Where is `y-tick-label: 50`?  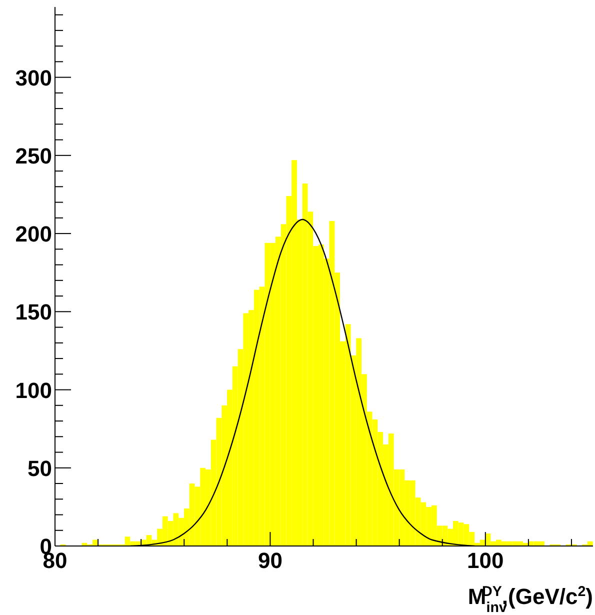 y-tick-label: 50 is located at coordinates (40, 468).